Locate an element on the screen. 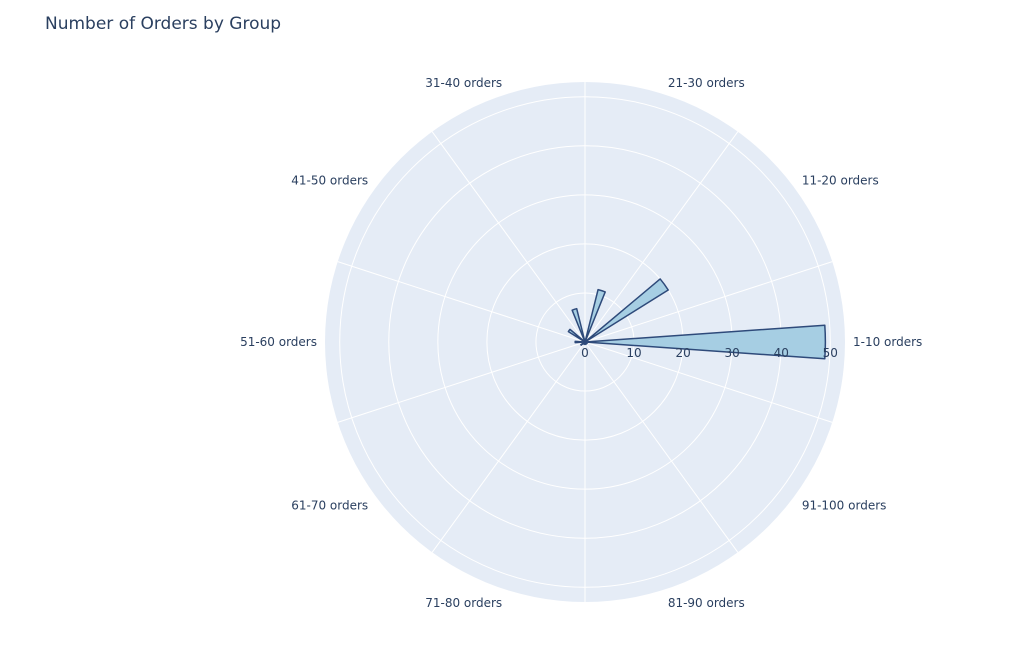  bar-1-10-orders is located at coordinates (705, 342).